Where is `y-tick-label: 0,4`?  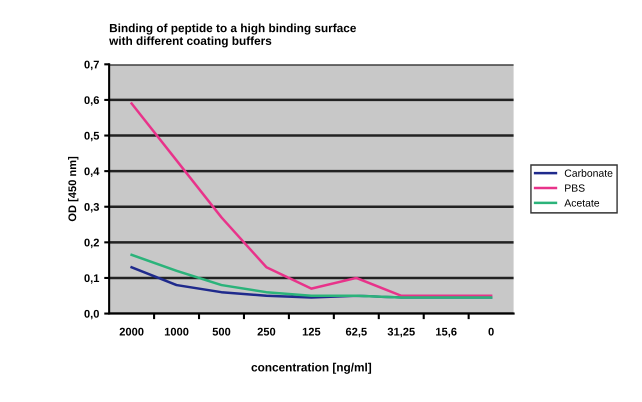 y-tick-label: 0,4 is located at coordinates (92, 172).